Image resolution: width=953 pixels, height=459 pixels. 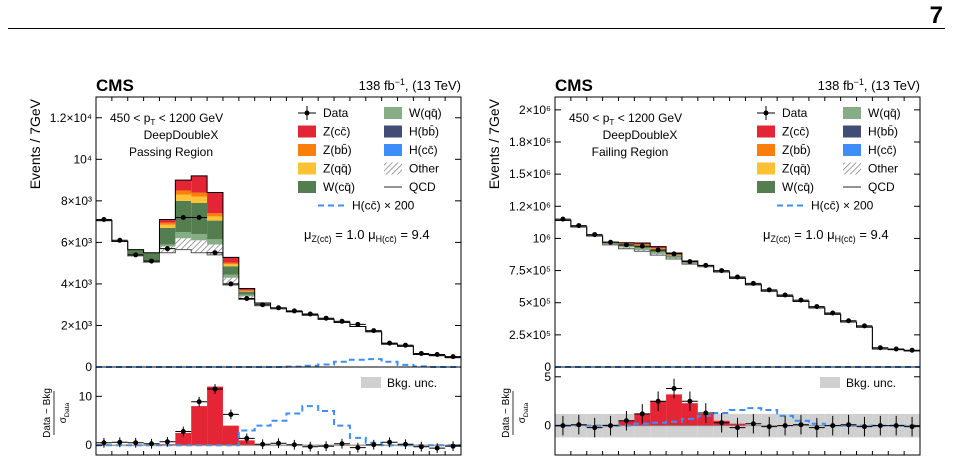 I want to click on y-tick-label: 4×10³, so click(x=76, y=284).